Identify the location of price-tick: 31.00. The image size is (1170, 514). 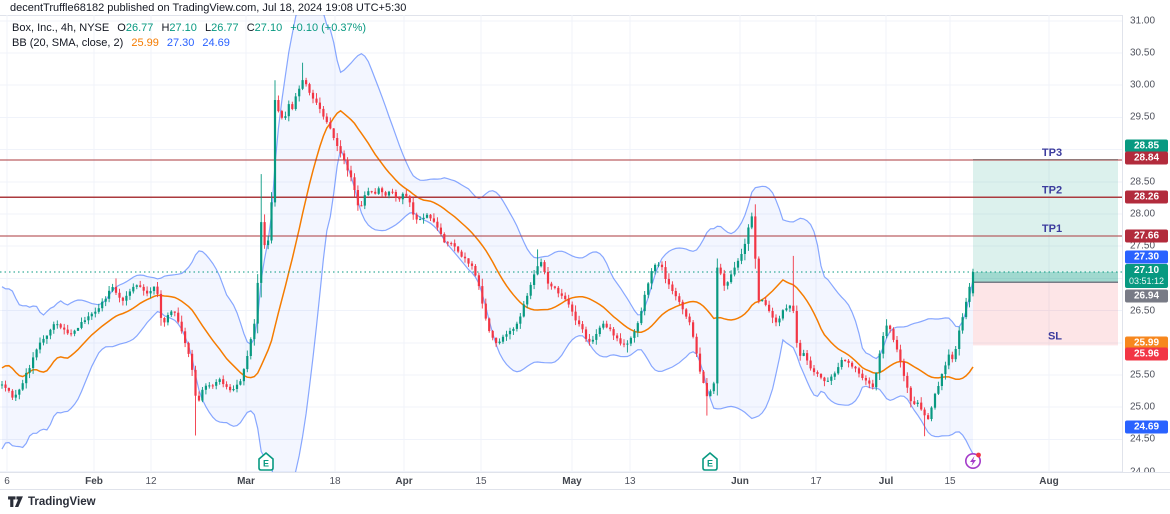
(1143, 21).